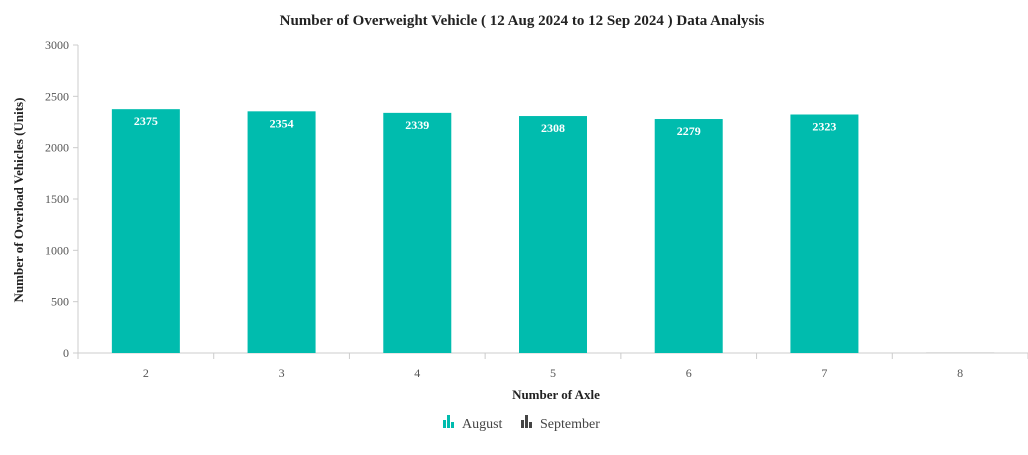 This screenshot has height=455, width=1028. What do you see at coordinates (60, 302) in the screenshot?
I see `y-tick-label: 500` at bounding box center [60, 302].